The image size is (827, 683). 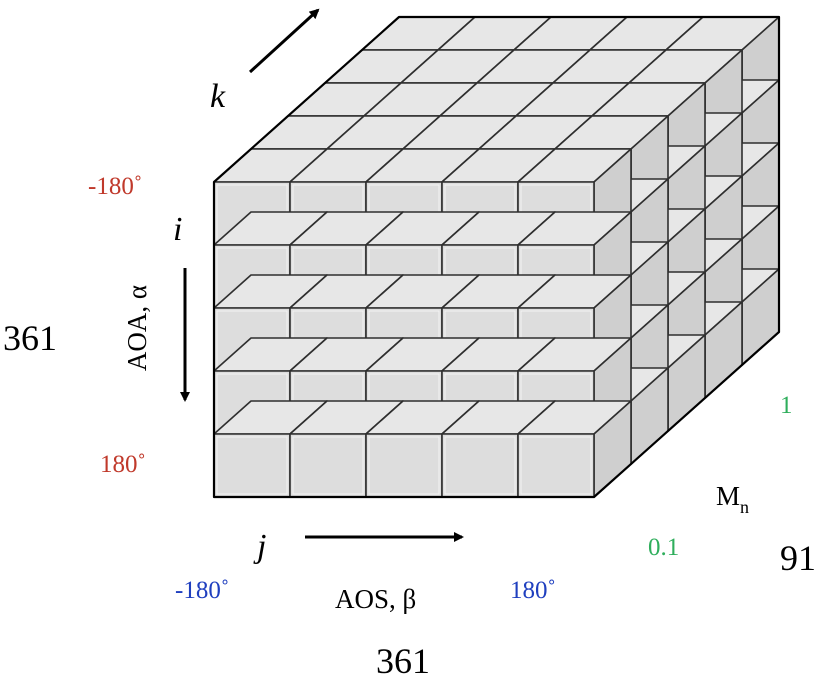 What do you see at coordinates (202, 590) in the screenshot?
I see `aos-range-start: -180˚` at bounding box center [202, 590].